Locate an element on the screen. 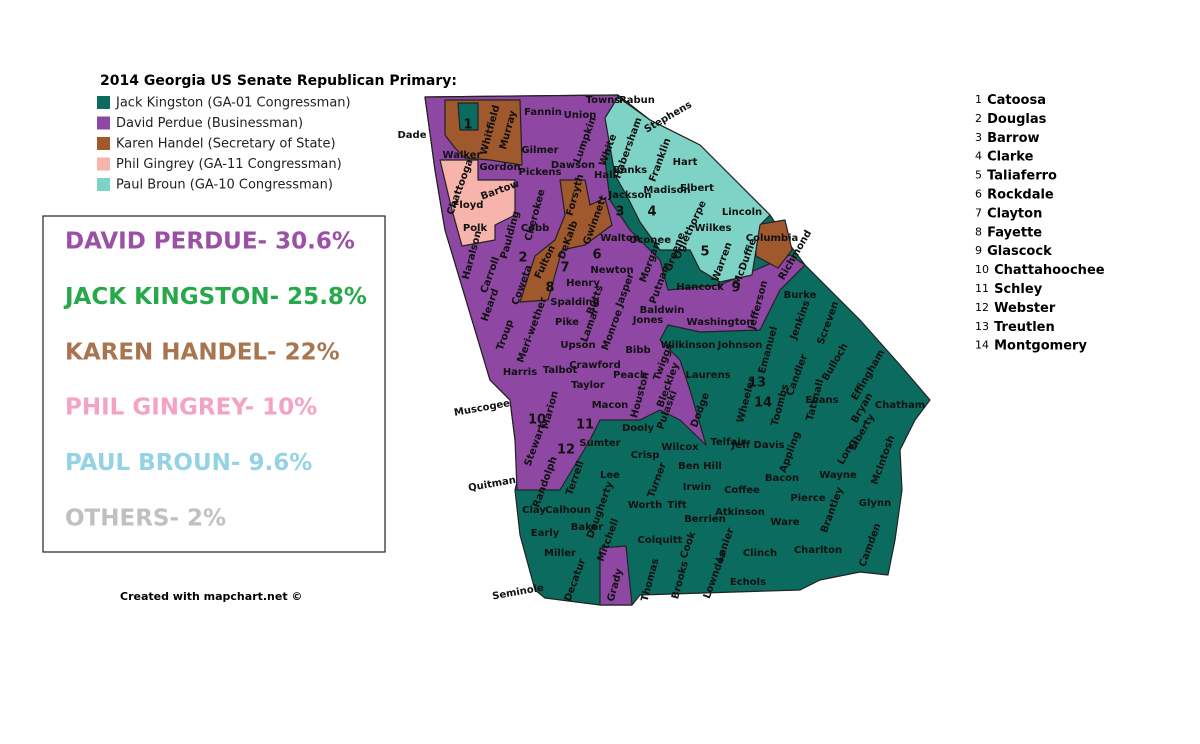 The image size is (1200, 744). results-box is located at coordinates (214, 384).